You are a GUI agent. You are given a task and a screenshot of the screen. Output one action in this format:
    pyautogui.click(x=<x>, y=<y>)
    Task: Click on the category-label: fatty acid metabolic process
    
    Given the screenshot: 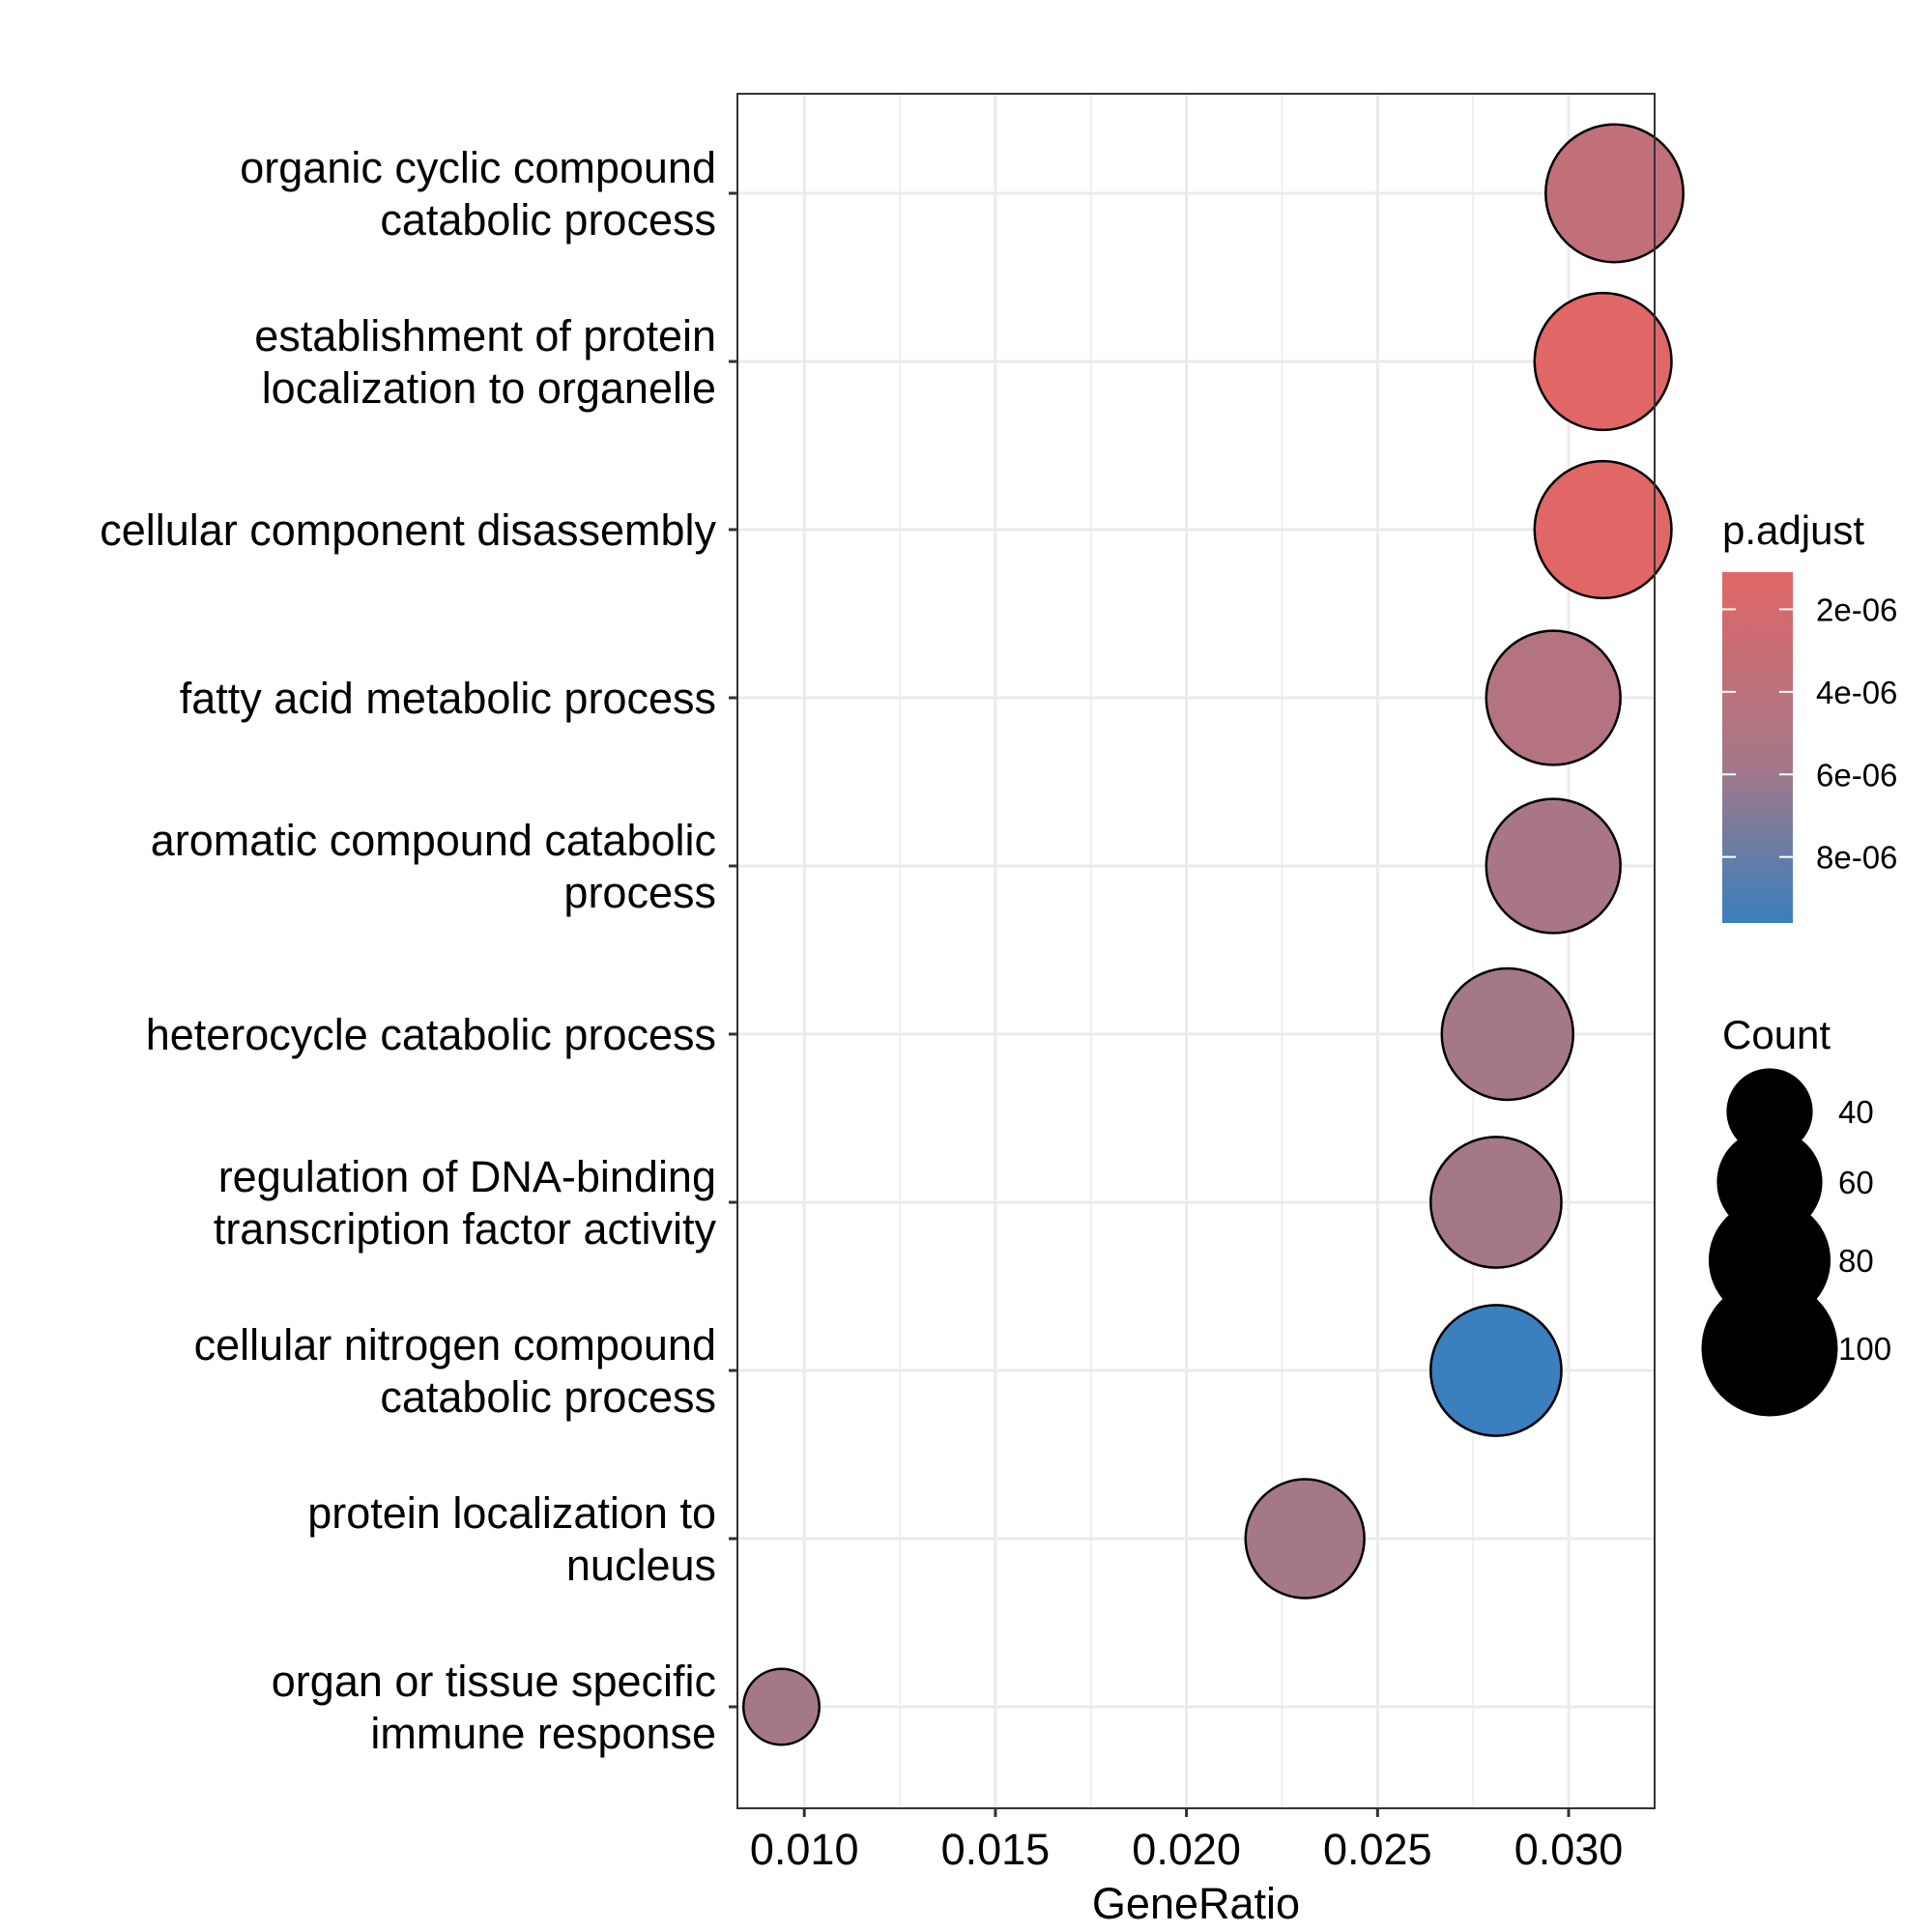 What is the action you would take?
    pyautogui.click(x=448, y=698)
    